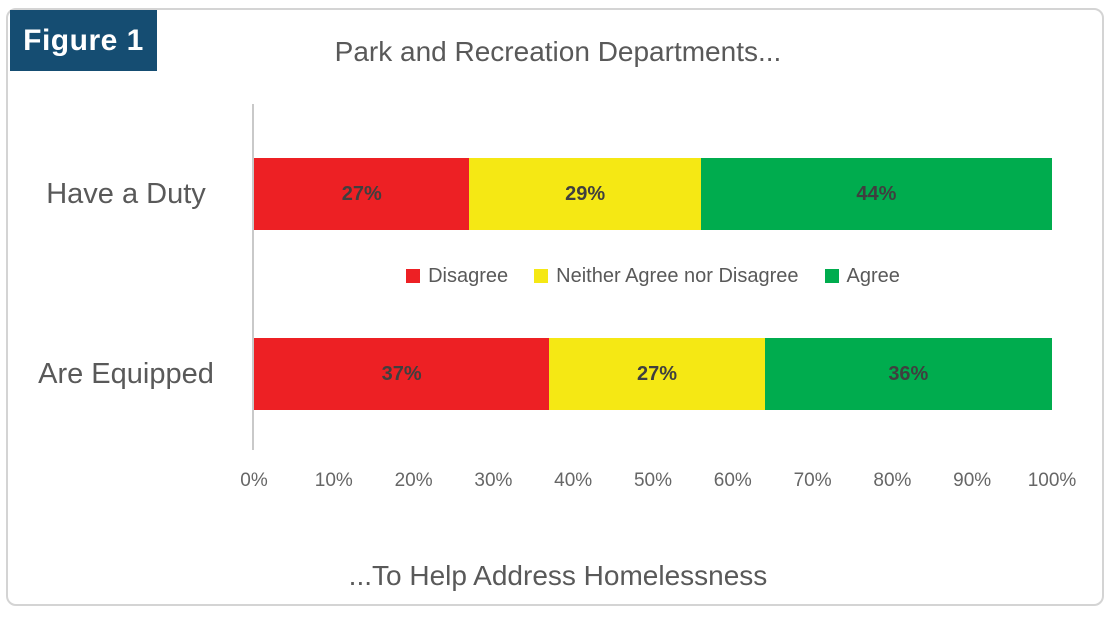  I want to click on x-tick-label: 50%, so click(653, 480).